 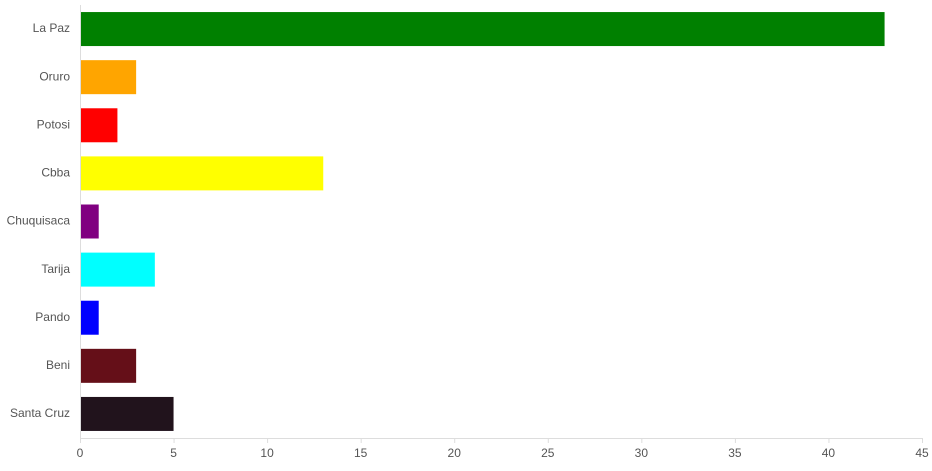 I want to click on x-tick-label-5: 5, so click(x=173, y=453).